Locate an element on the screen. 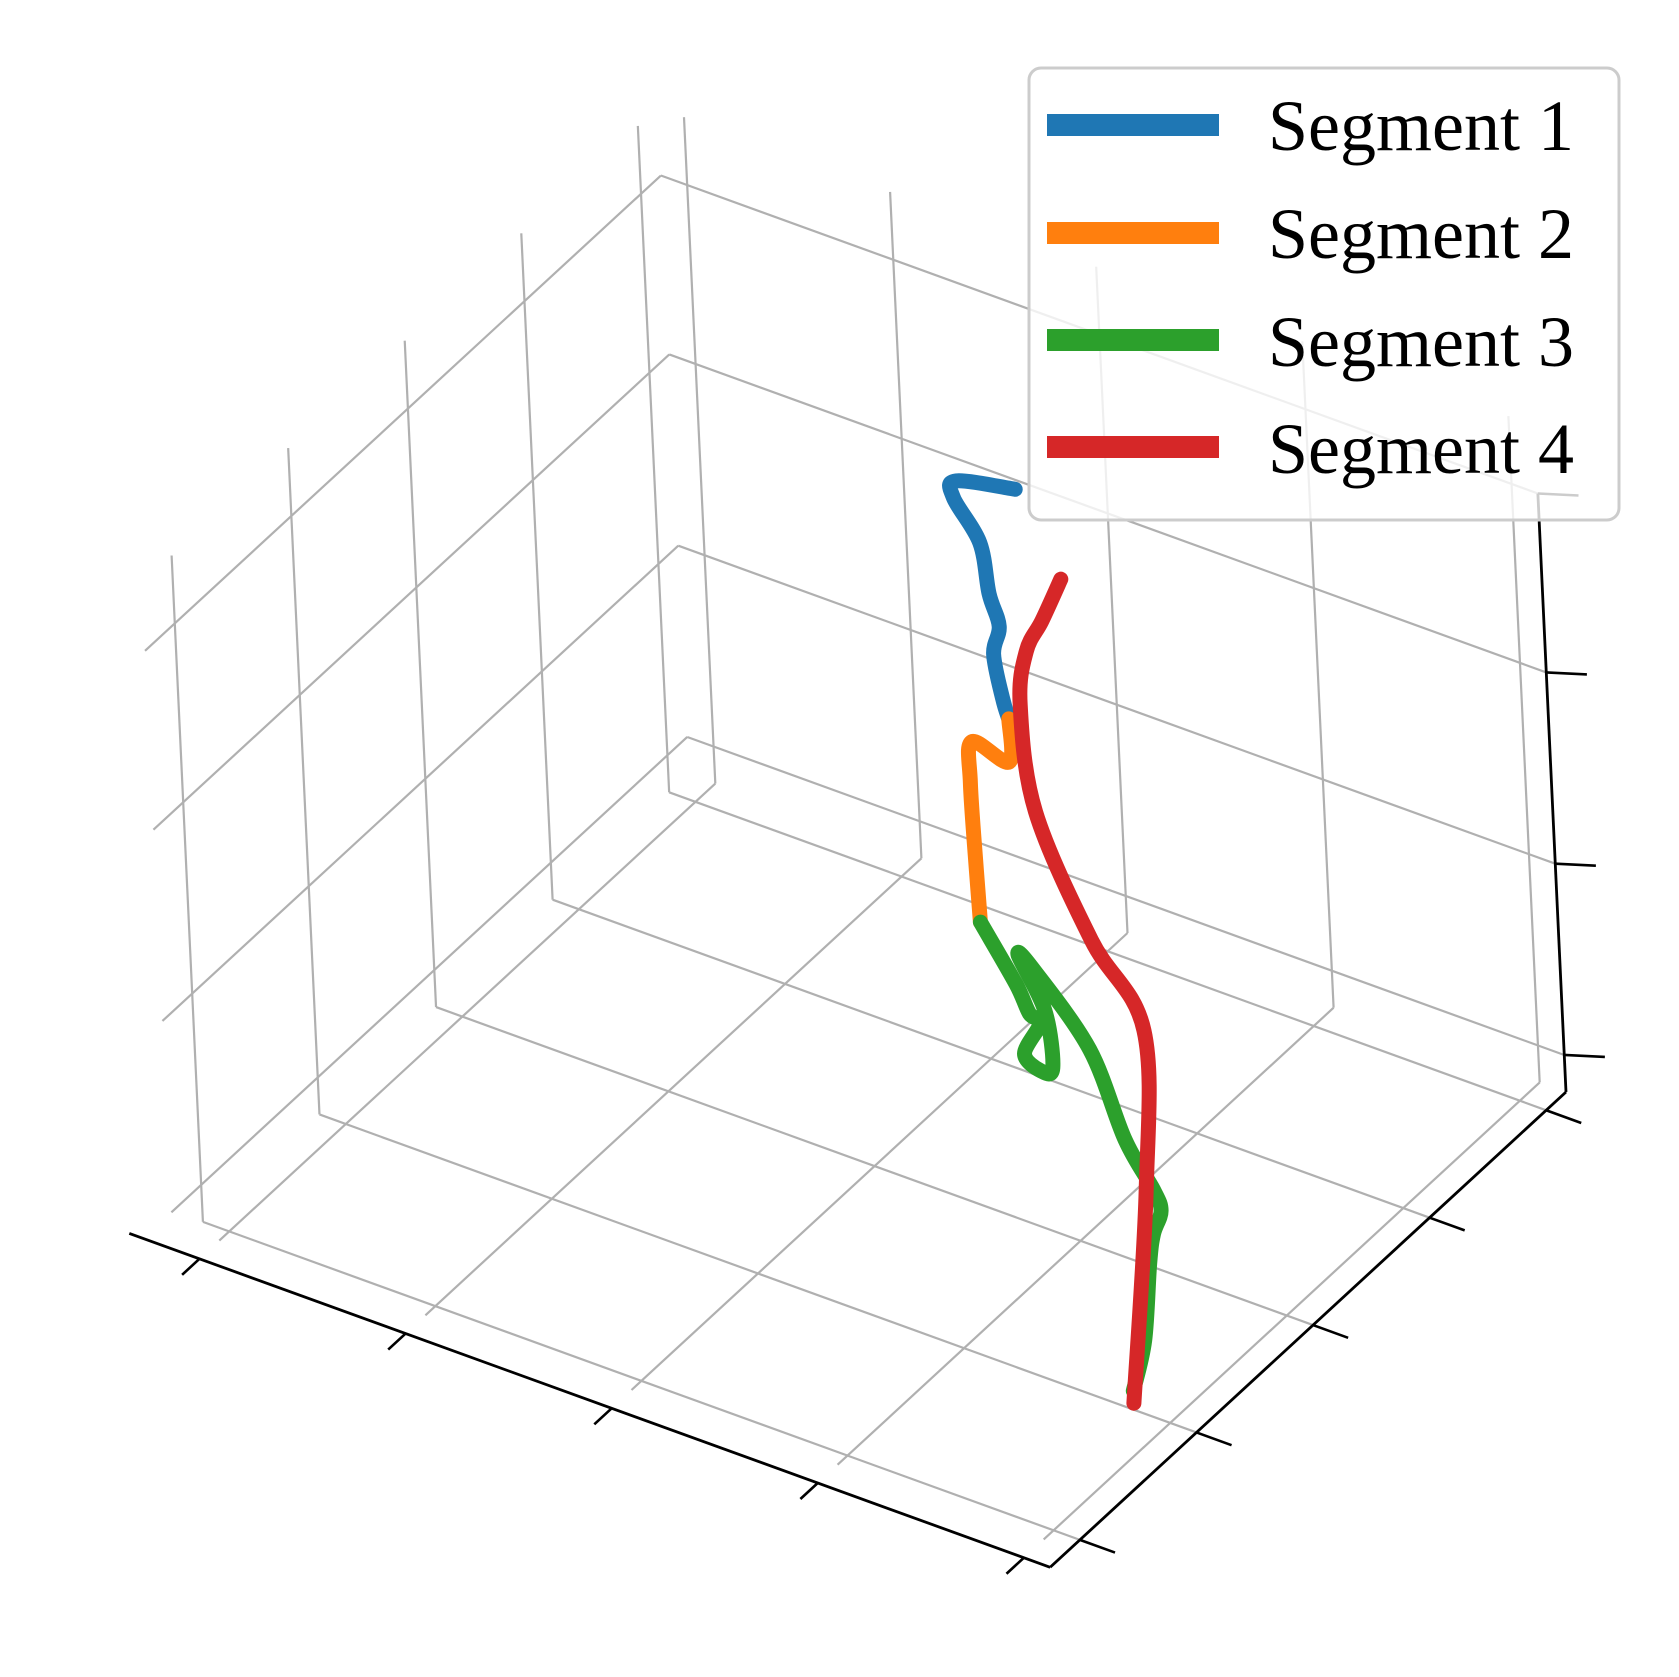 Image resolution: width=1679 pixels, height=1677 pixels. y-axis-line is located at coordinates (1308, 1329).